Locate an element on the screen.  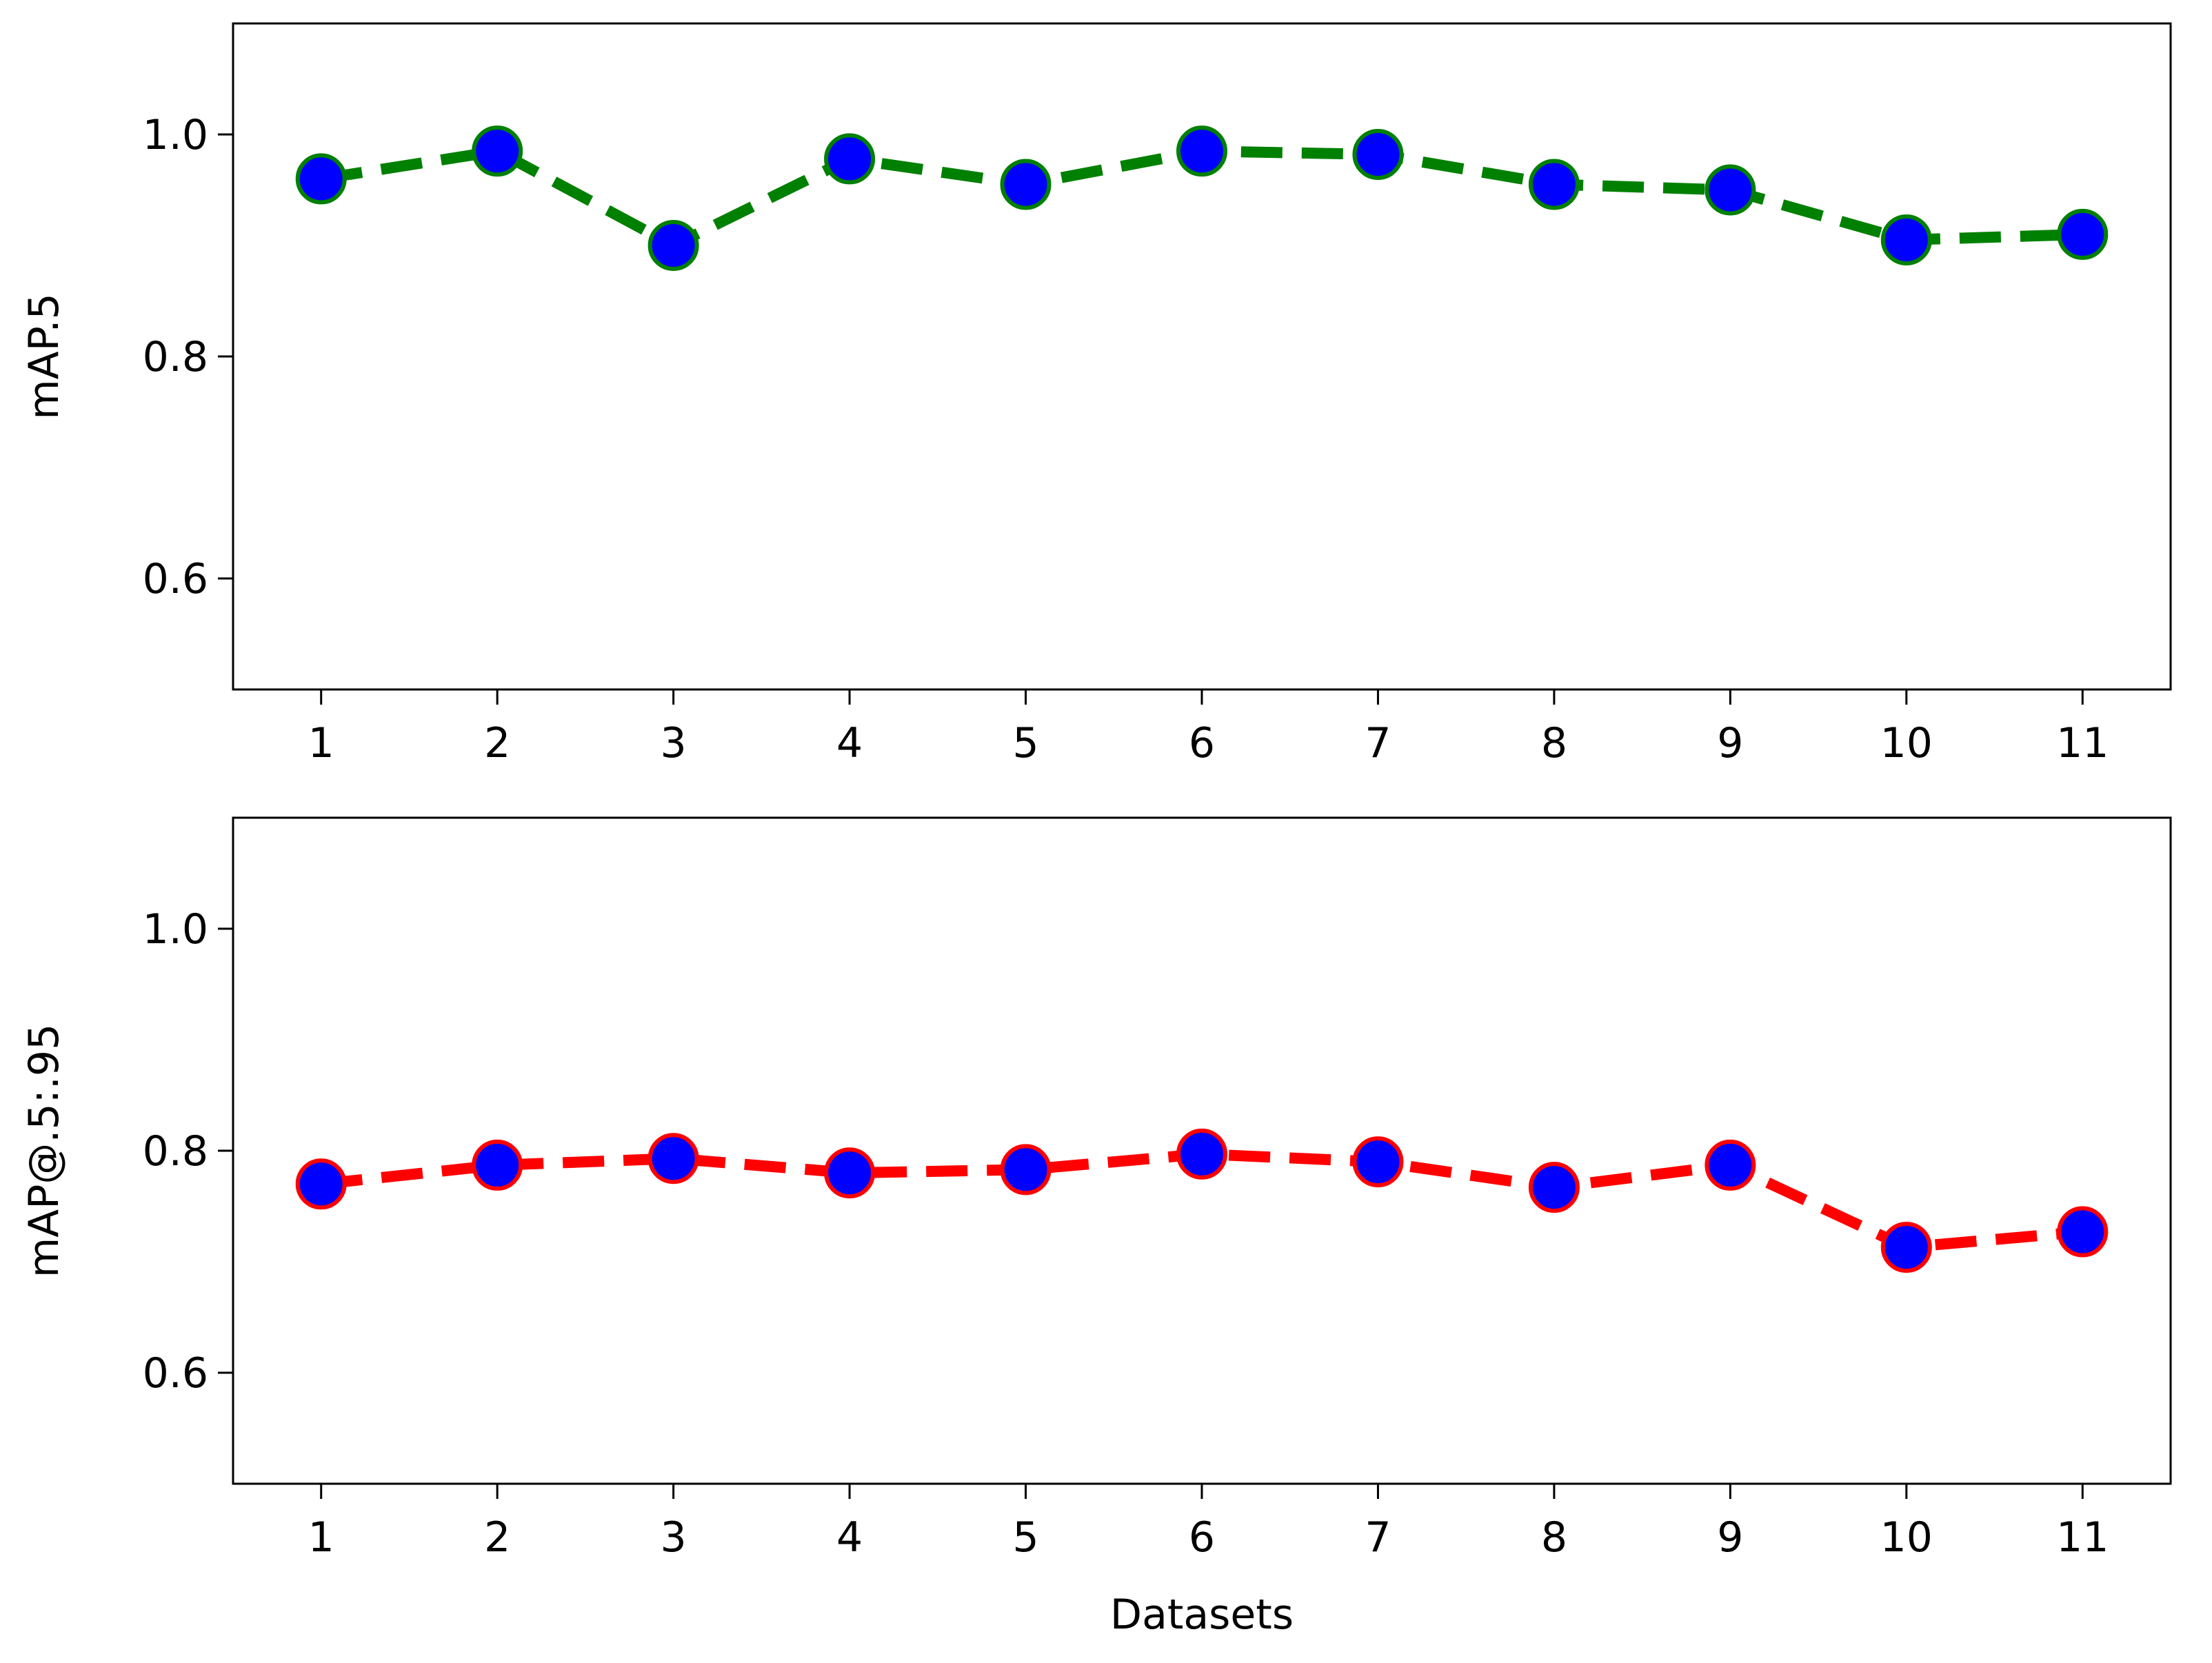
y-axis-label: mAP.5 is located at coordinates (44, 356).